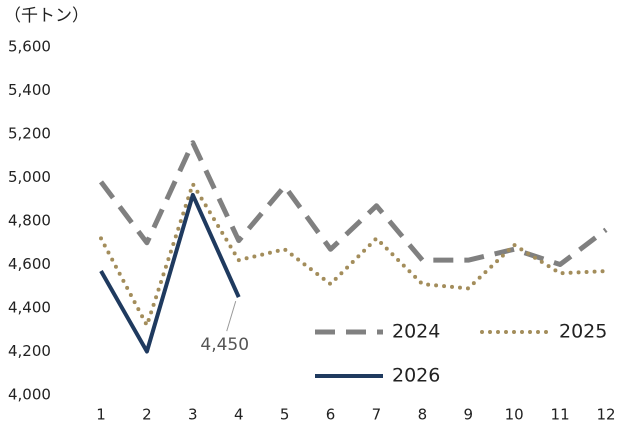  Describe the element at coordinates (583, 332) in the screenshot. I see `legend-label: 2025` at that location.